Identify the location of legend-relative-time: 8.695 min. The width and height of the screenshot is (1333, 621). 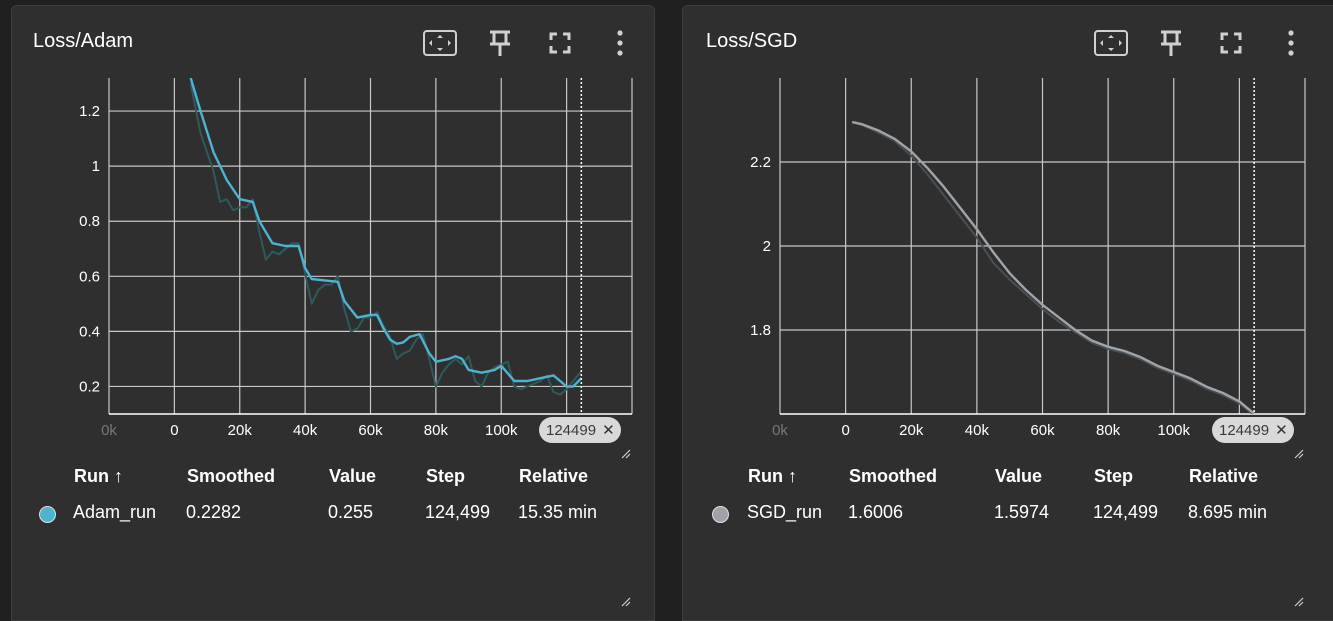
(1228, 512).